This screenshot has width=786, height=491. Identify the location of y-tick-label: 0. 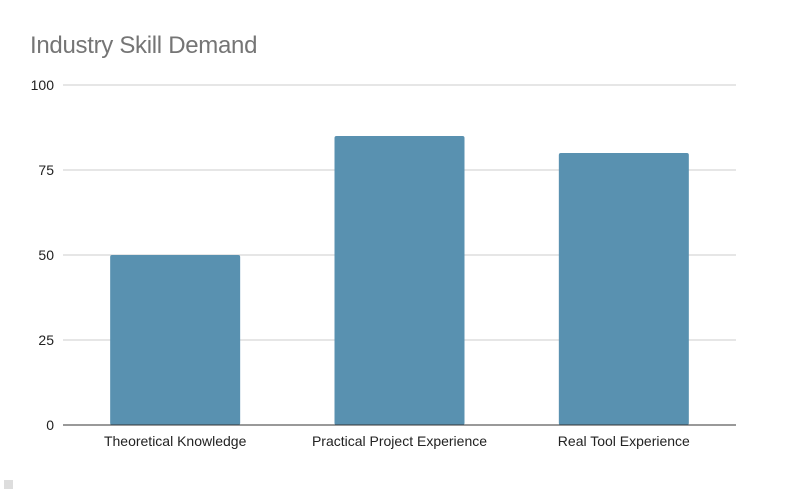
(50, 425).